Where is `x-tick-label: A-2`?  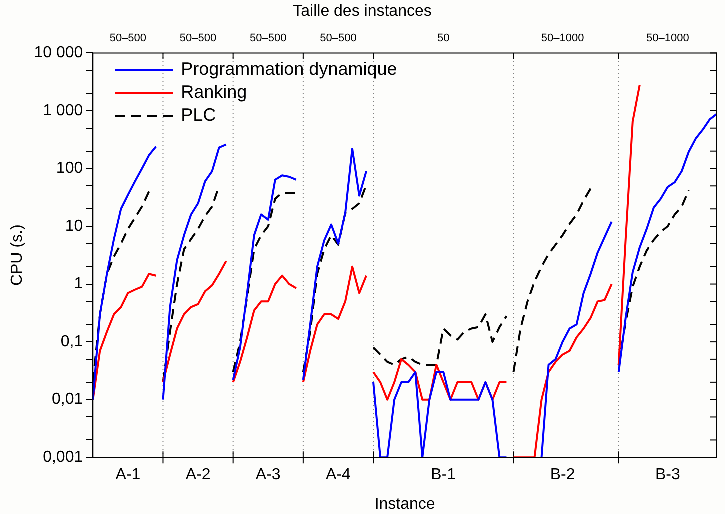 x-tick-label: A-2 is located at coordinates (198, 475).